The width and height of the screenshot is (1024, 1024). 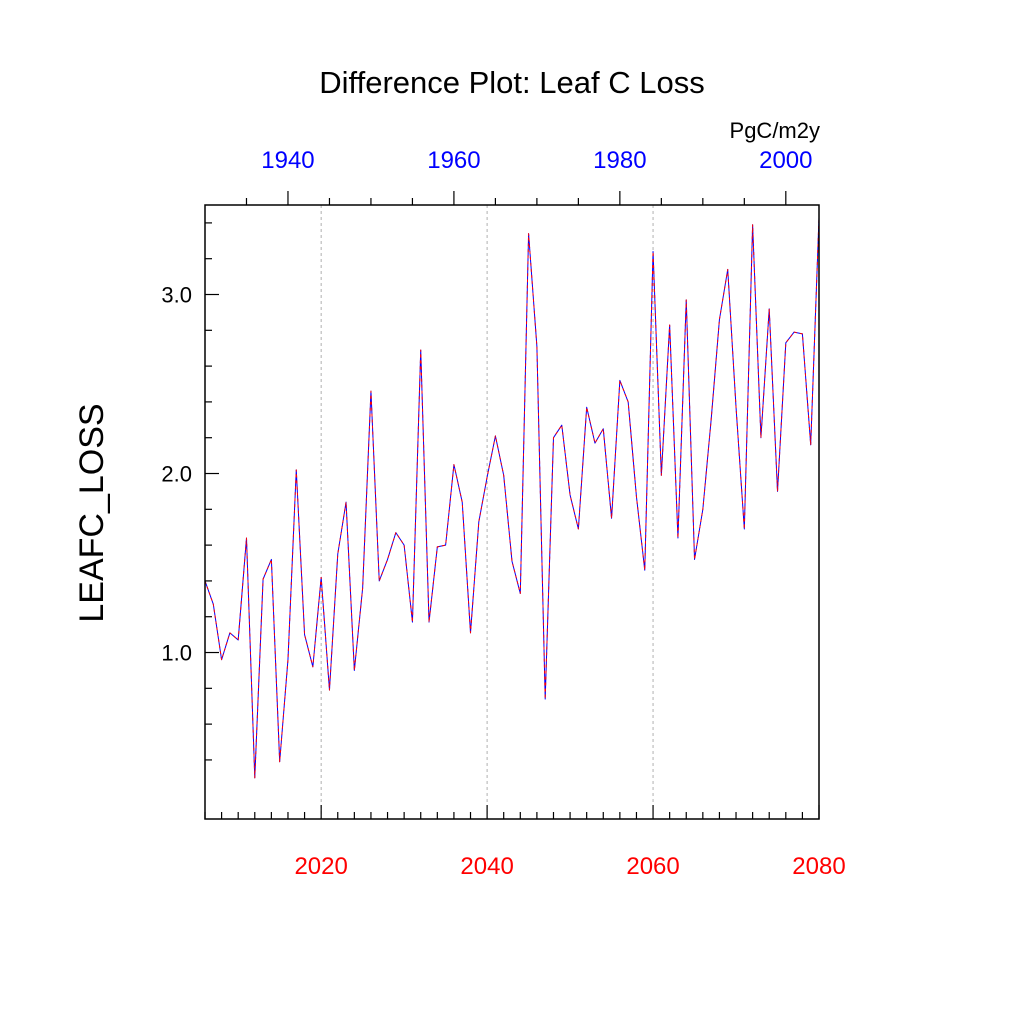 What do you see at coordinates (818, 866) in the screenshot?
I see `bottom-tick-label: 2080` at bounding box center [818, 866].